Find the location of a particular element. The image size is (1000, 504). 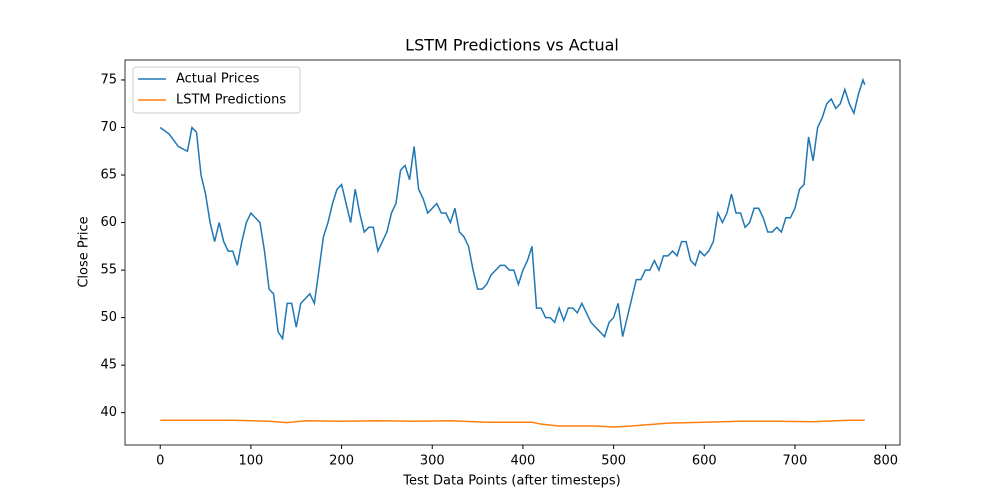

x-tick-label: 500 is located at coordinates (613, 461).